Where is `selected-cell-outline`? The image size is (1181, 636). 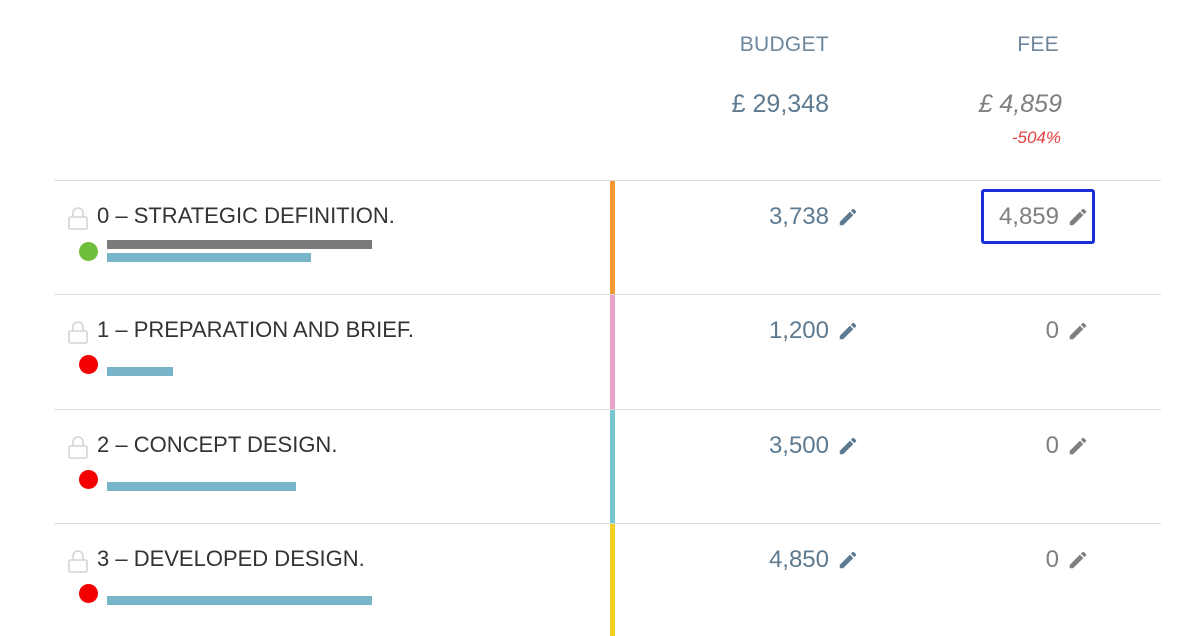
selected-cell-outline is located at coordinates (1038, 216).